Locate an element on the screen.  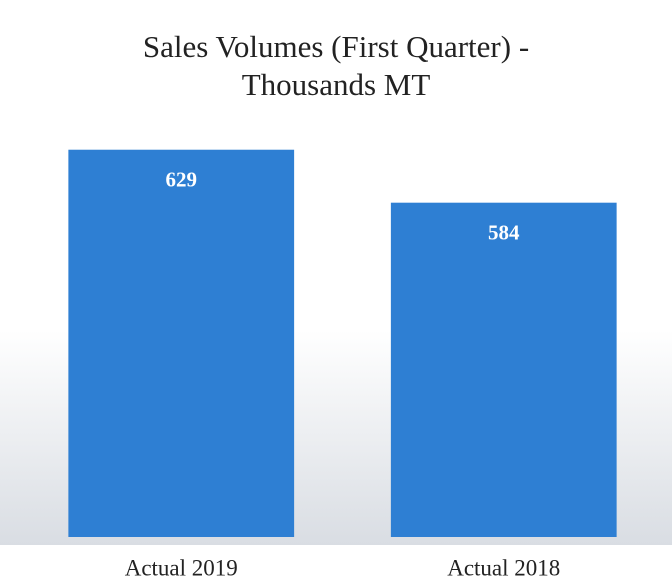
x-tick-label: Actual 2019 is located at coordinates (181, 567).